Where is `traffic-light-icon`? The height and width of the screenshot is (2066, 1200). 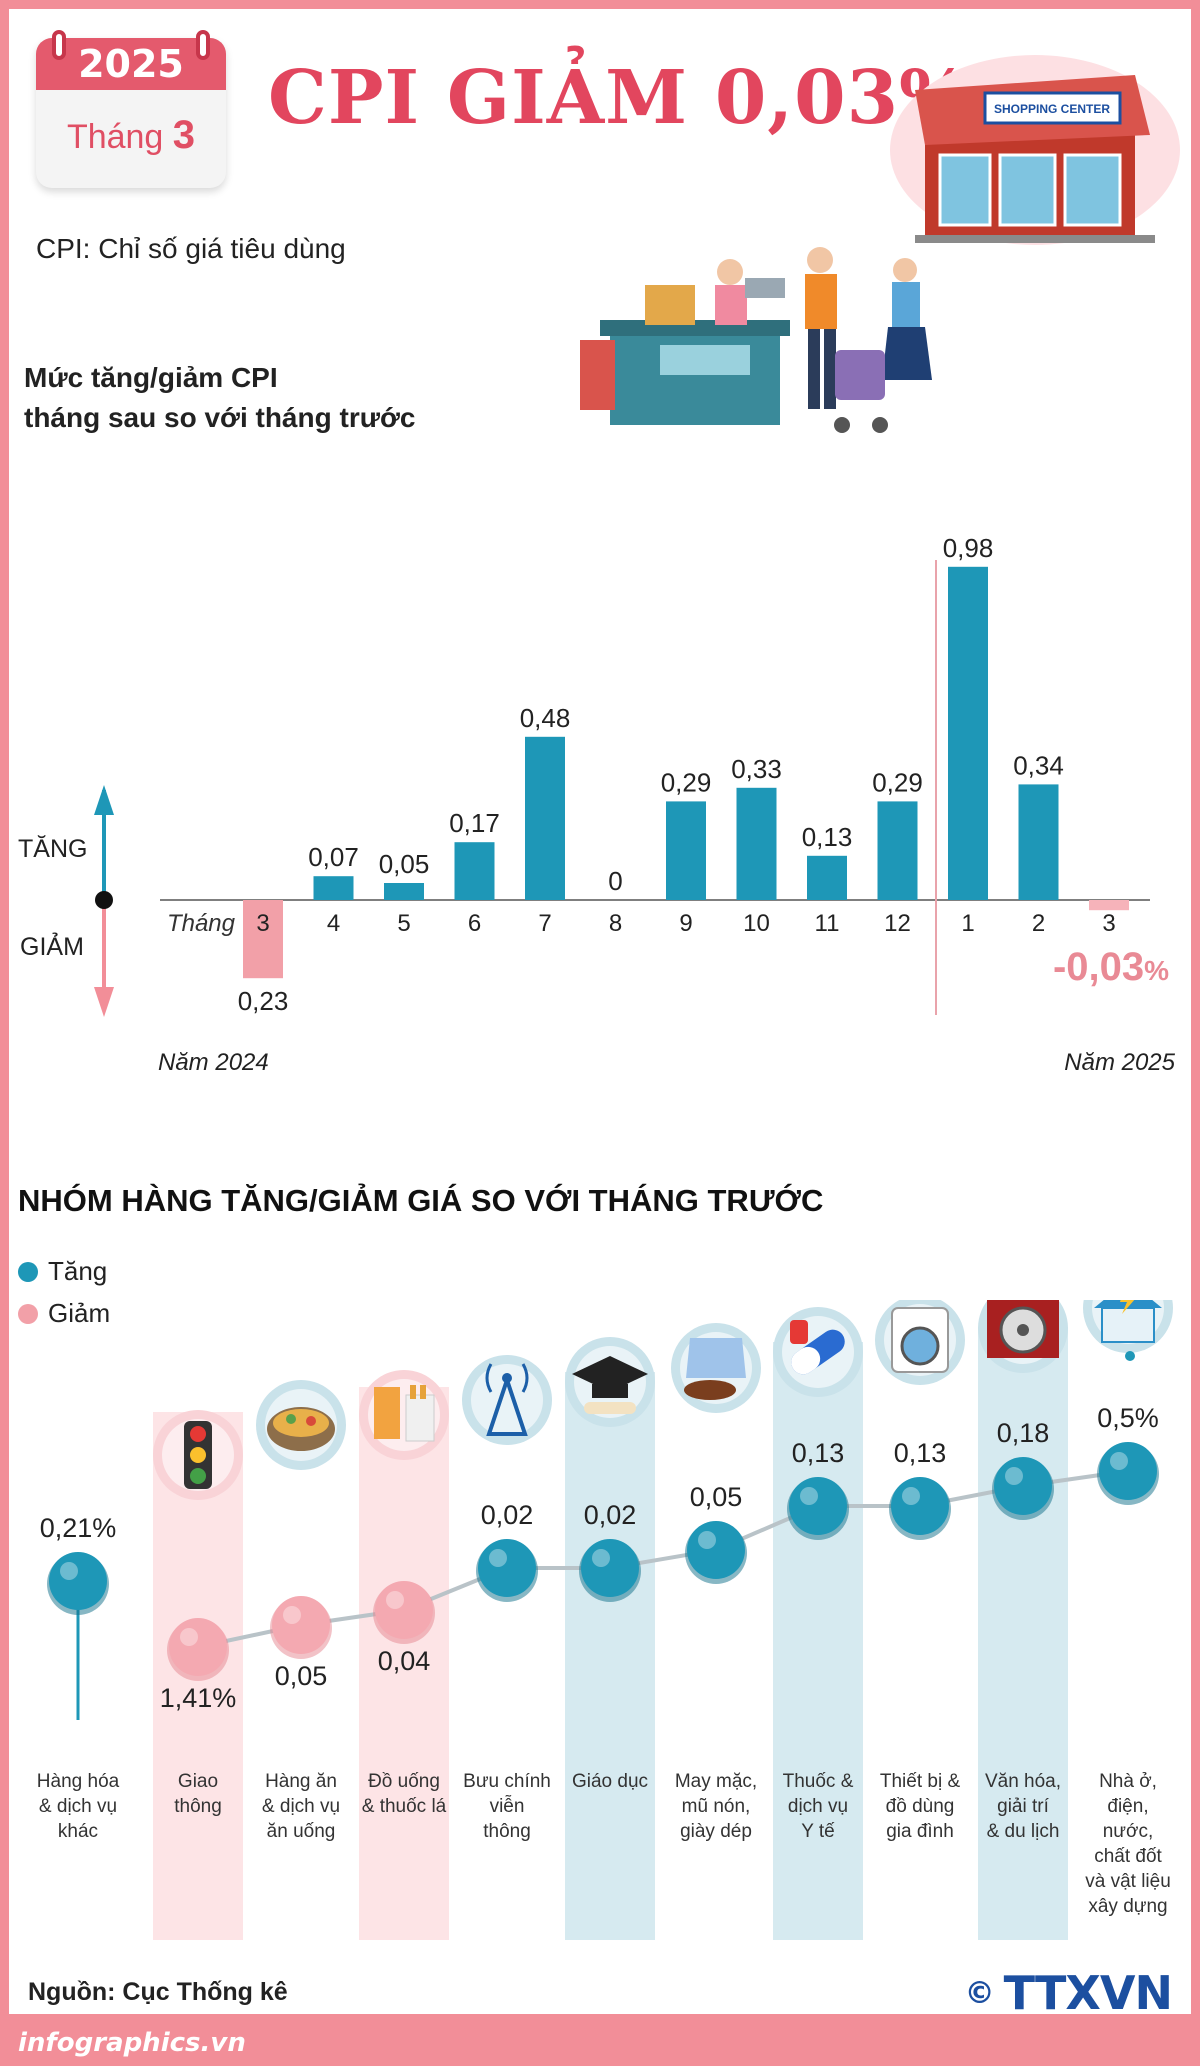 traffic-light-icon is located at coordinates (198, 1455).